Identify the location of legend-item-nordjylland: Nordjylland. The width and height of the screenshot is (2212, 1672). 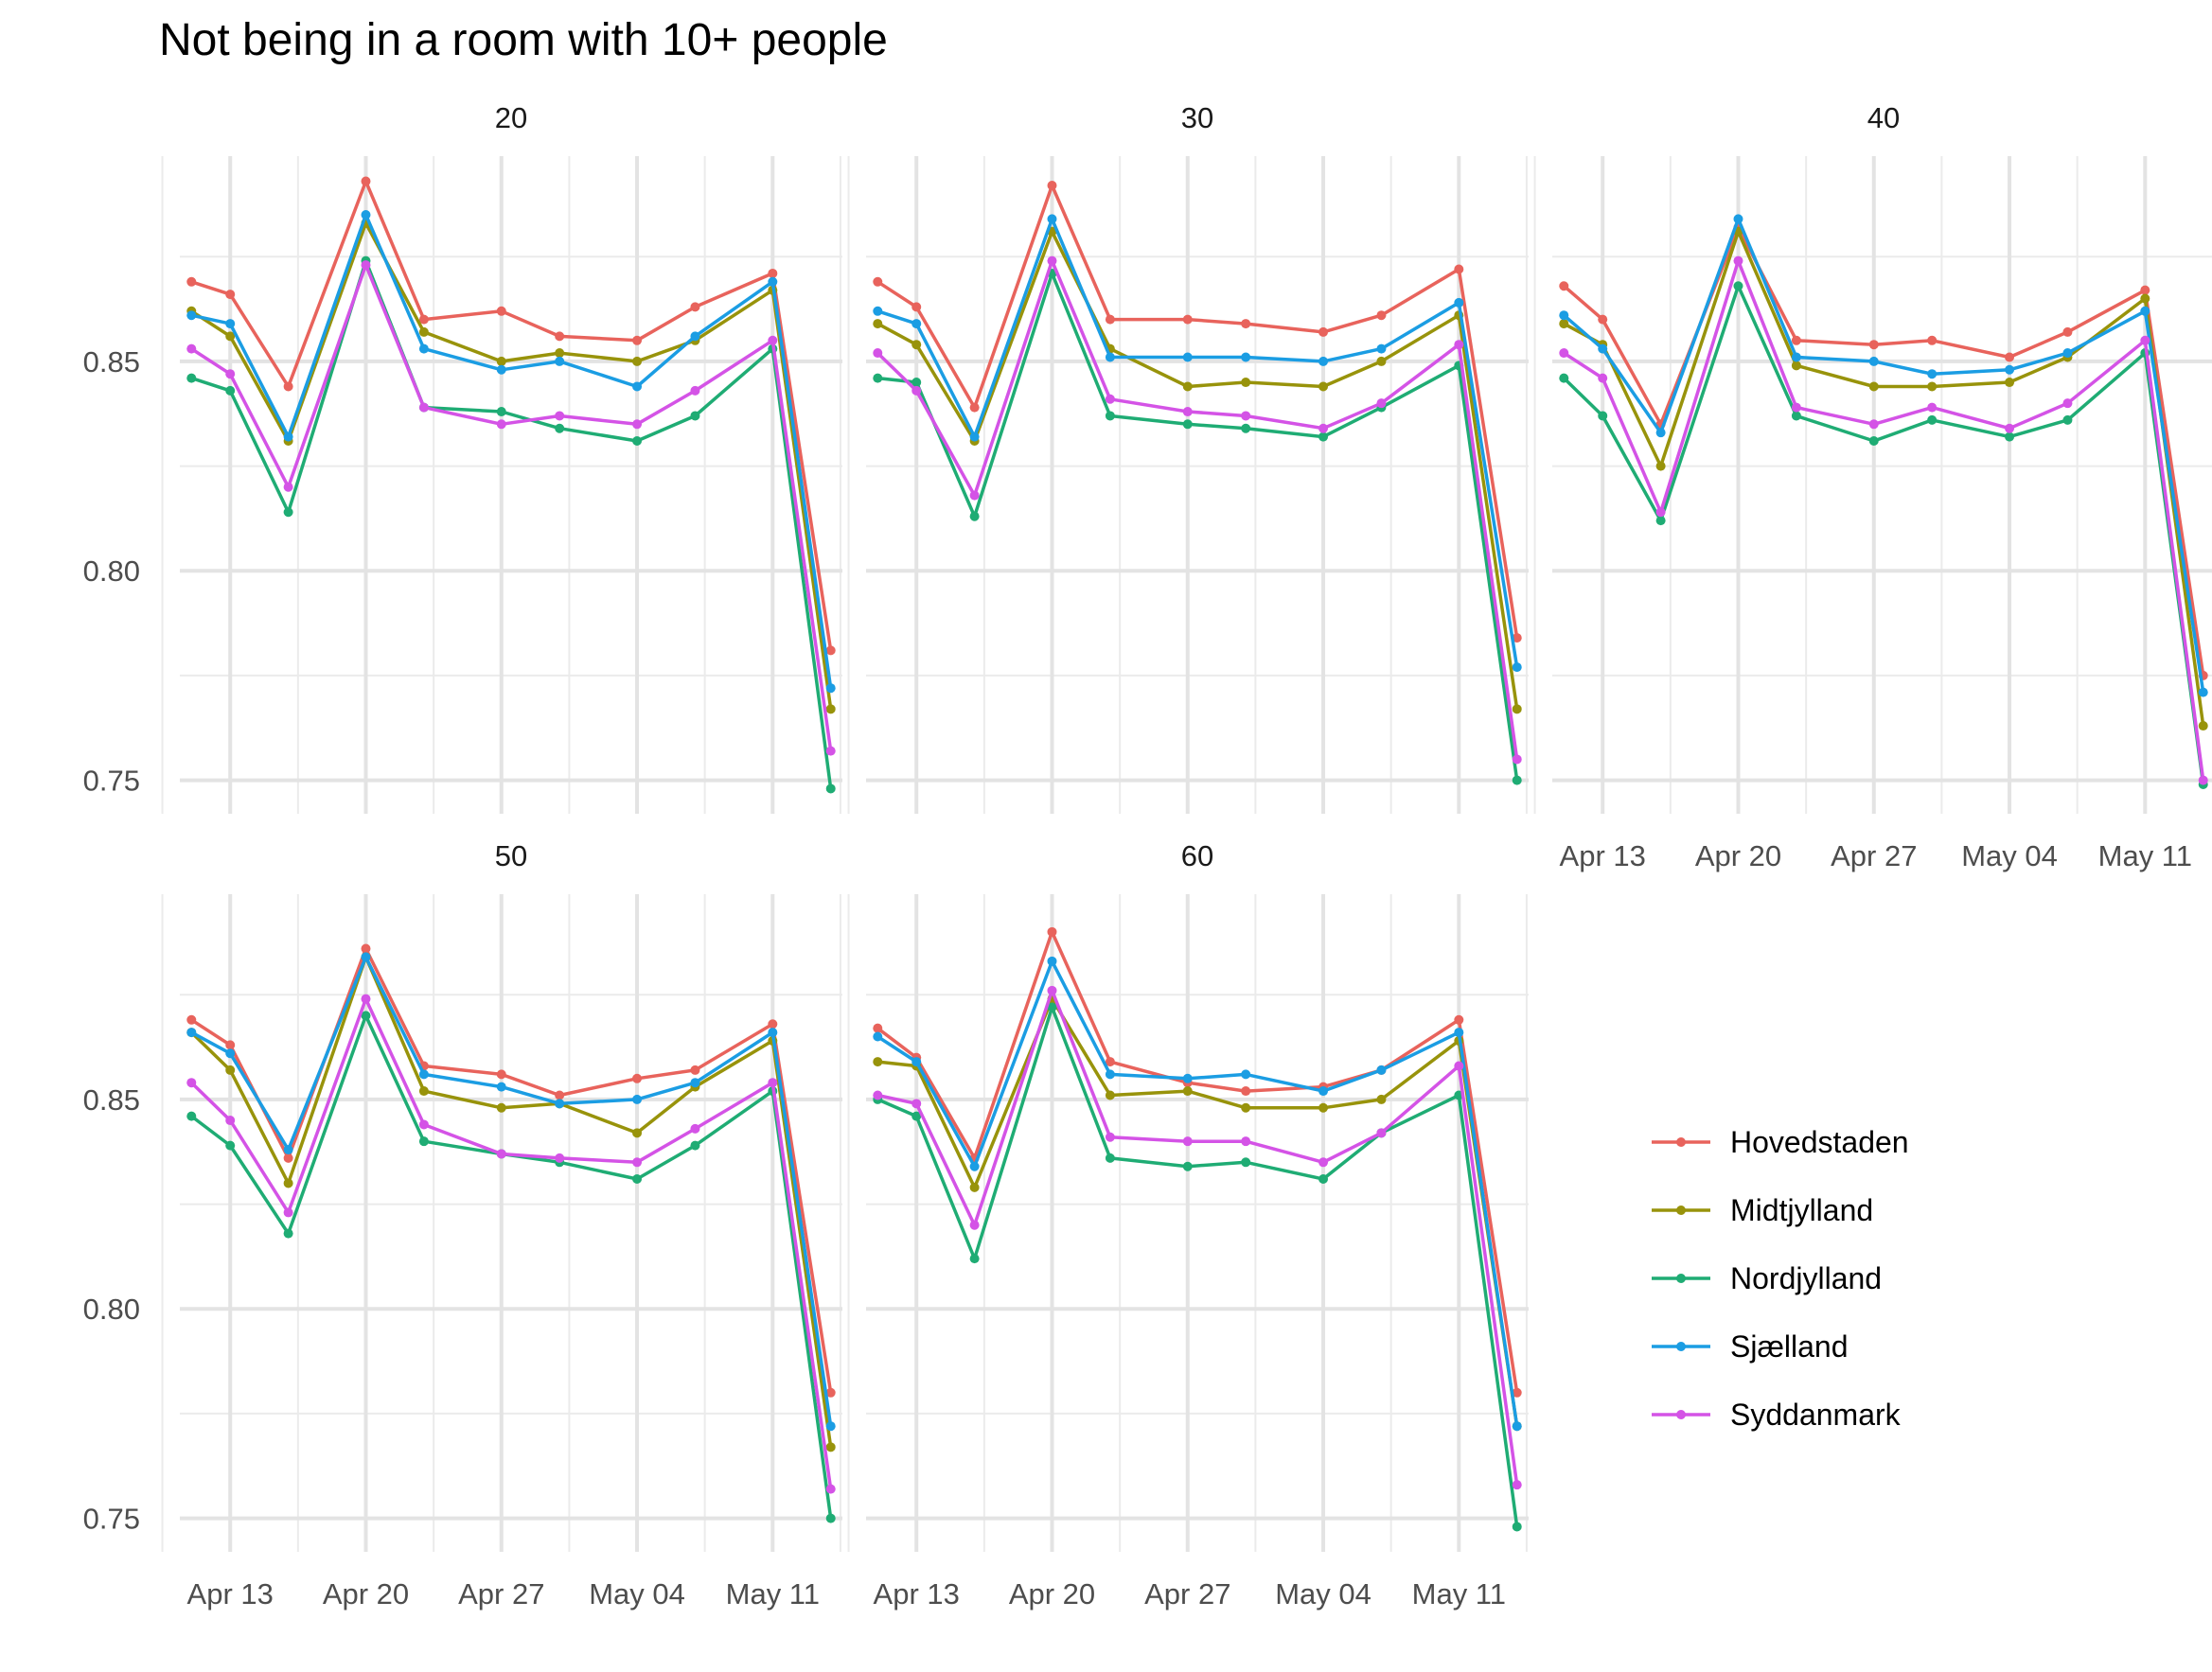
(1767, 1278).